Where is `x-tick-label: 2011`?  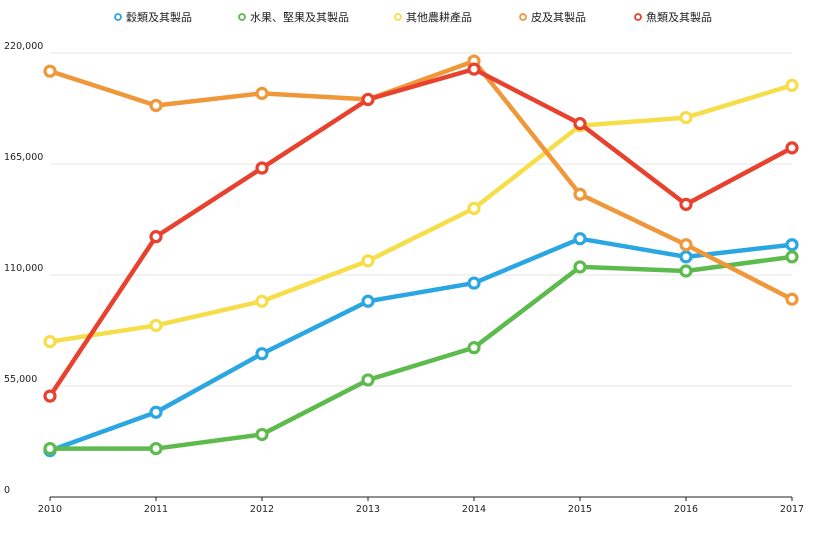
x-tick-label: 2011 is located at coordinates (156, 509).